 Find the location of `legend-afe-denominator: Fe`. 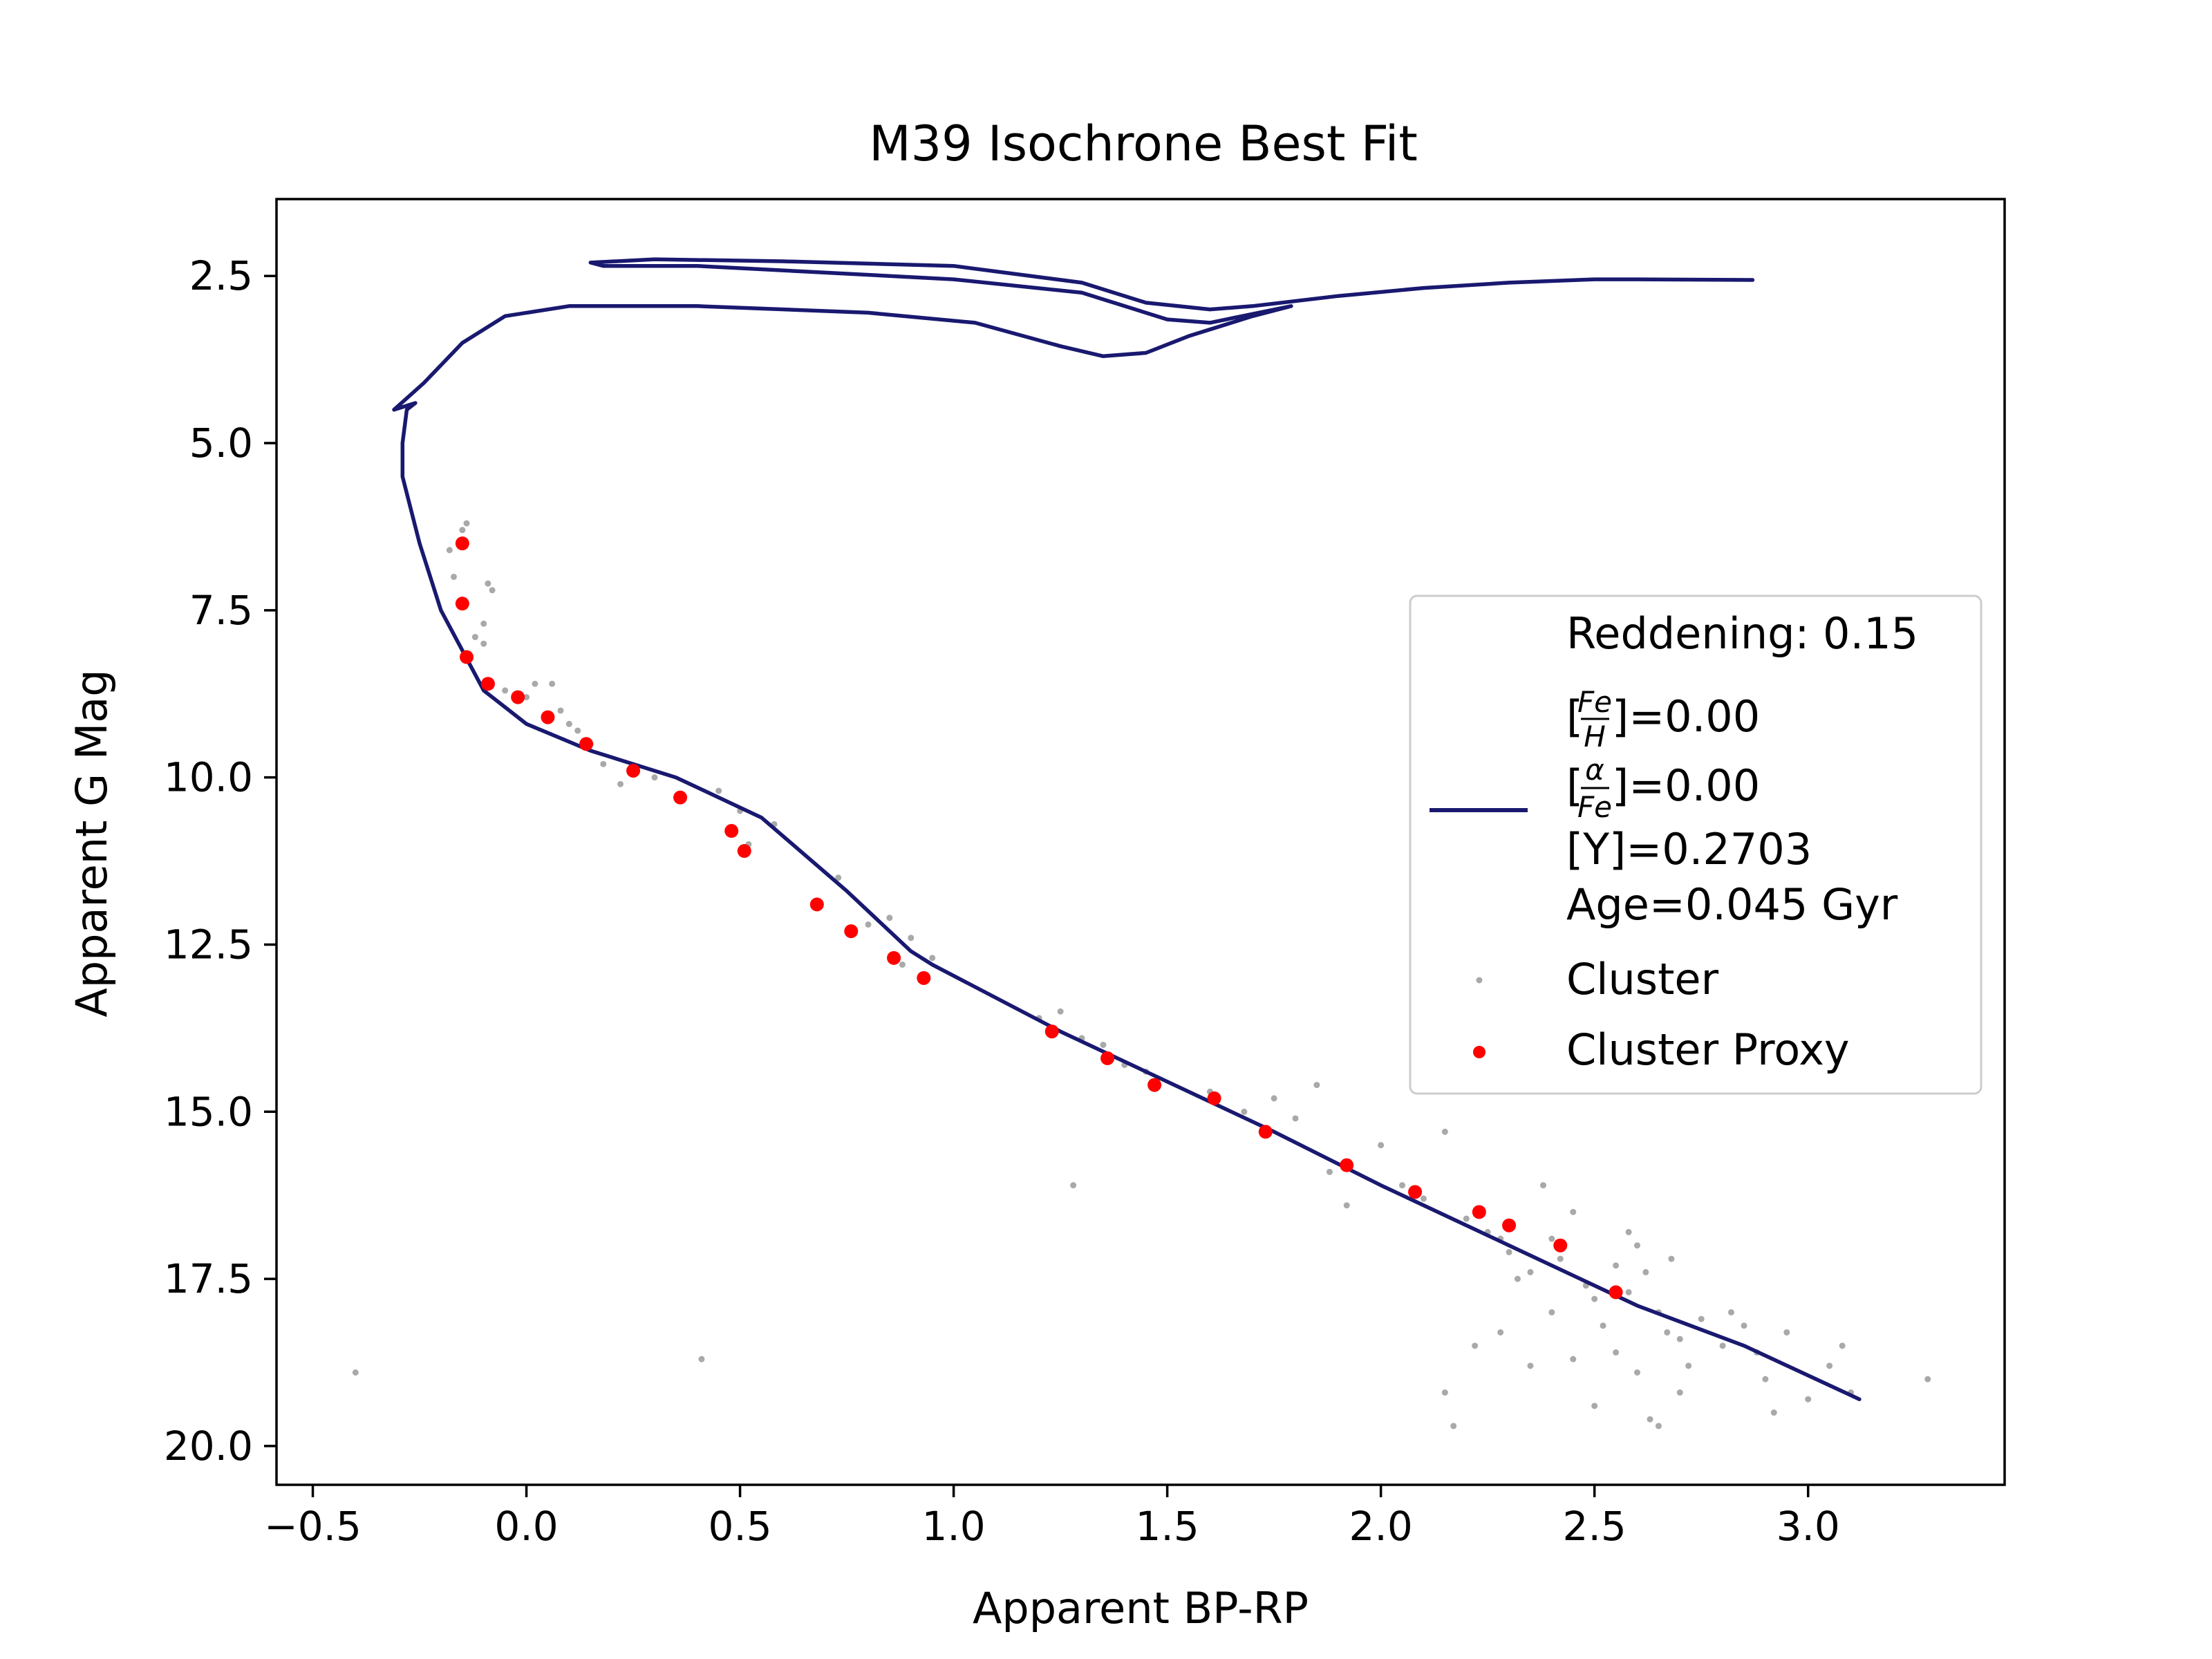

legend-afe-denominator: Fe is located at coordinates (1595, 807).